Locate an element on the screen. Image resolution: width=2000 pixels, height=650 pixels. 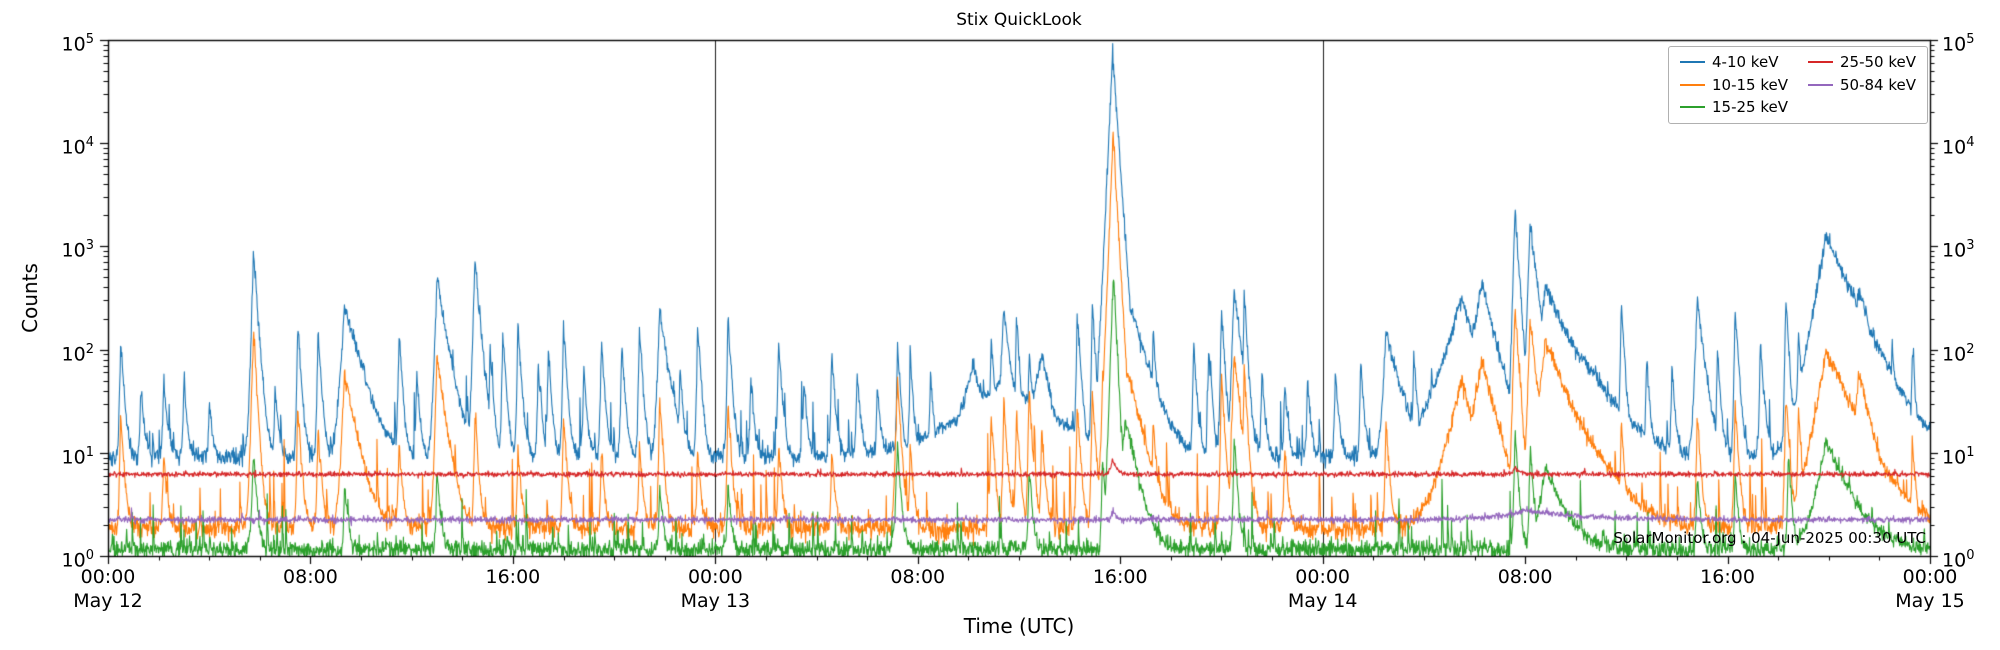
legend-column: 25-50 keV 50-84 keV is located at coordinates (1862, 85).